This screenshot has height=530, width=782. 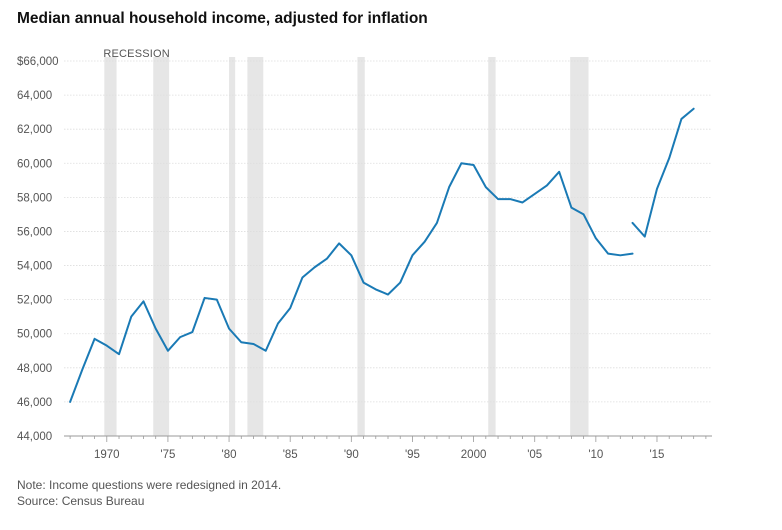 I want to click on y-tick-label: $66,000, so click(x=38, y=62).